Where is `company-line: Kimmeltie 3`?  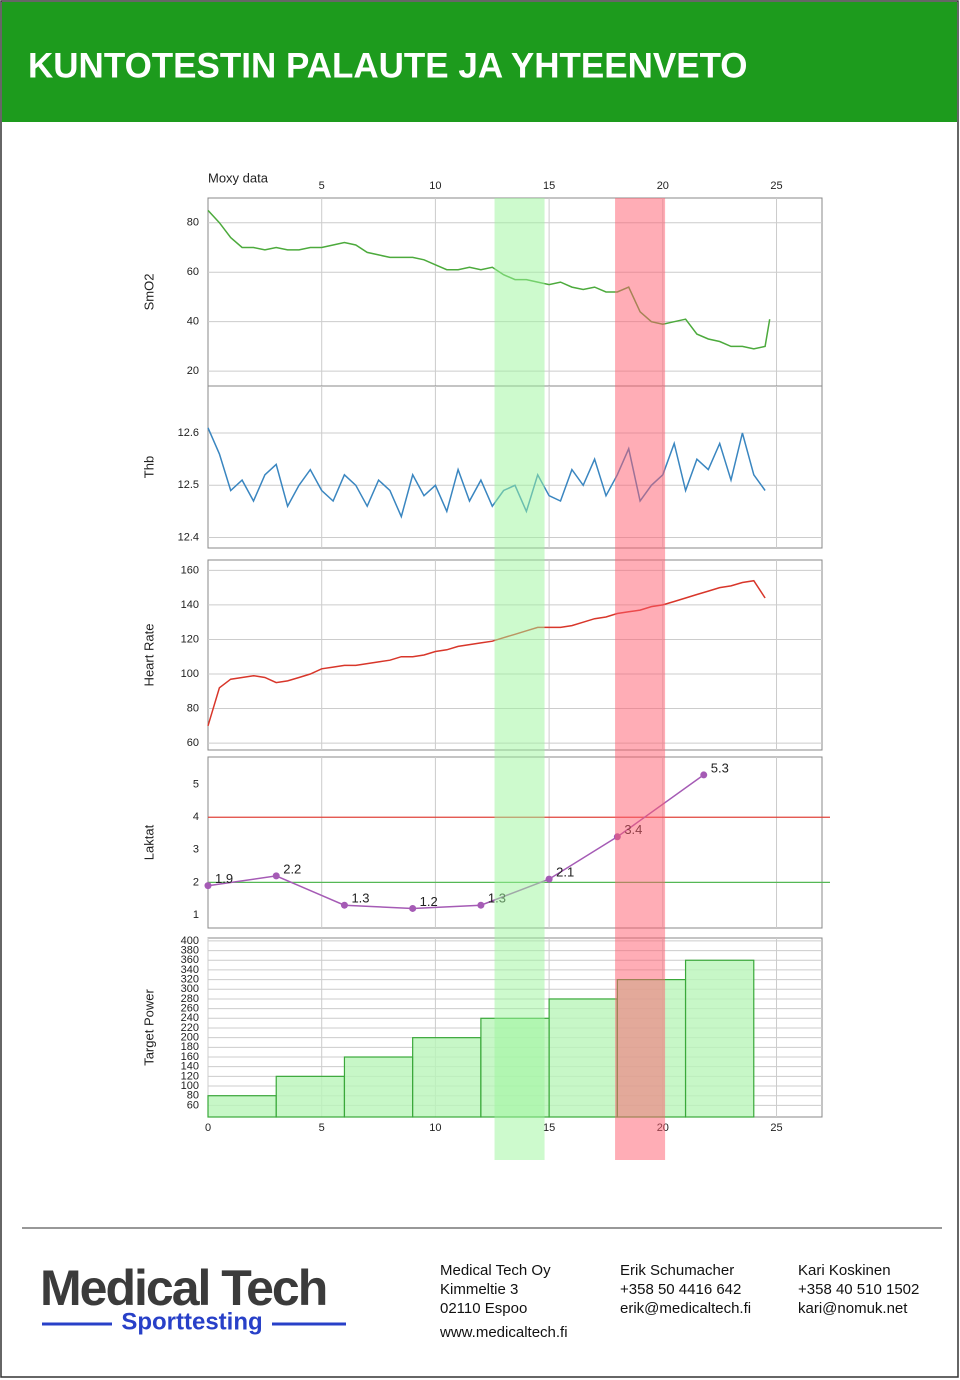
company-line: Kimmeltie 3 is located at coordinates (479, 1289).